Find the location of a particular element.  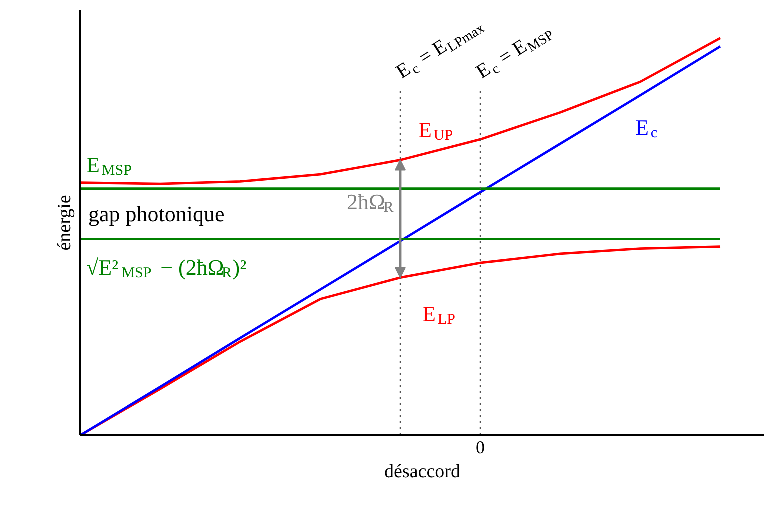

text: 0 is located at coordinates (480, 448).